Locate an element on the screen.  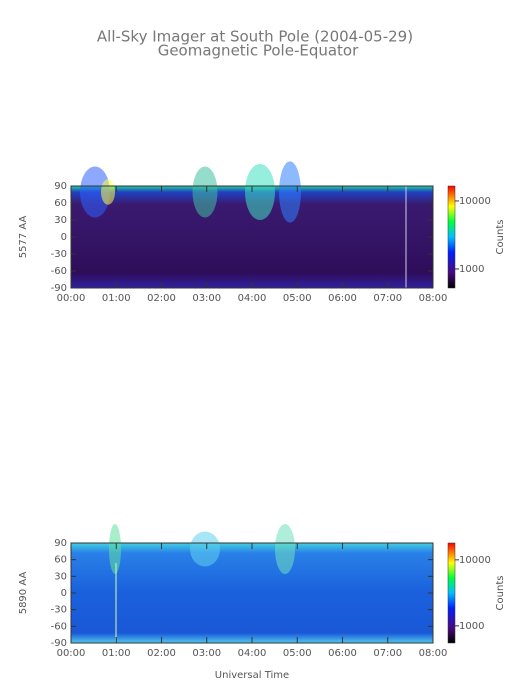
heatmap-image is located at coordinates (252, 593).